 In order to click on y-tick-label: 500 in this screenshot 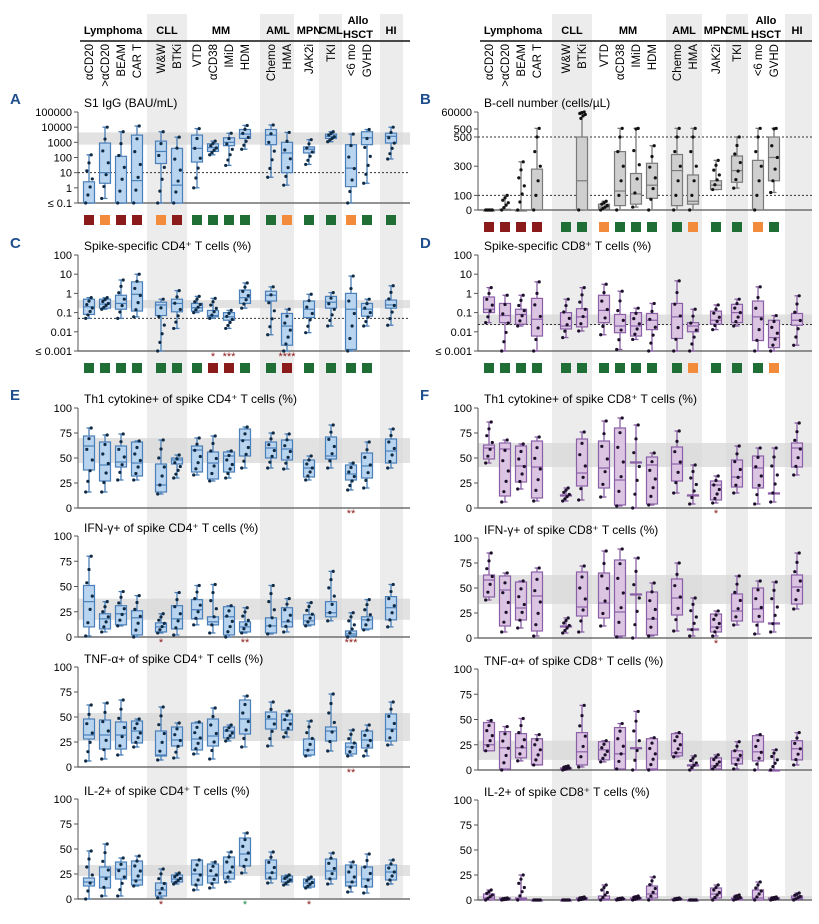, I will do `click(463, 130)`.